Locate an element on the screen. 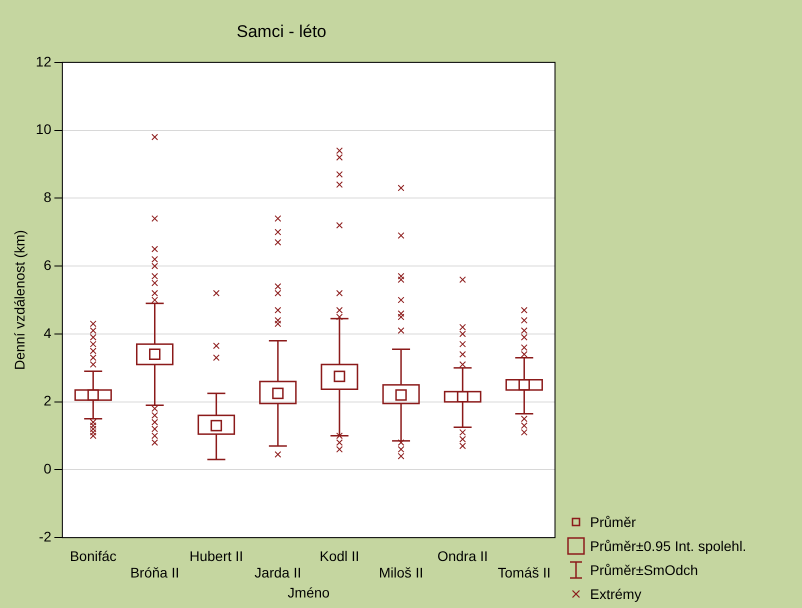 This screenshot has width=802, height=608. y-tick-label: -2 is located at coordinates (45, 536).